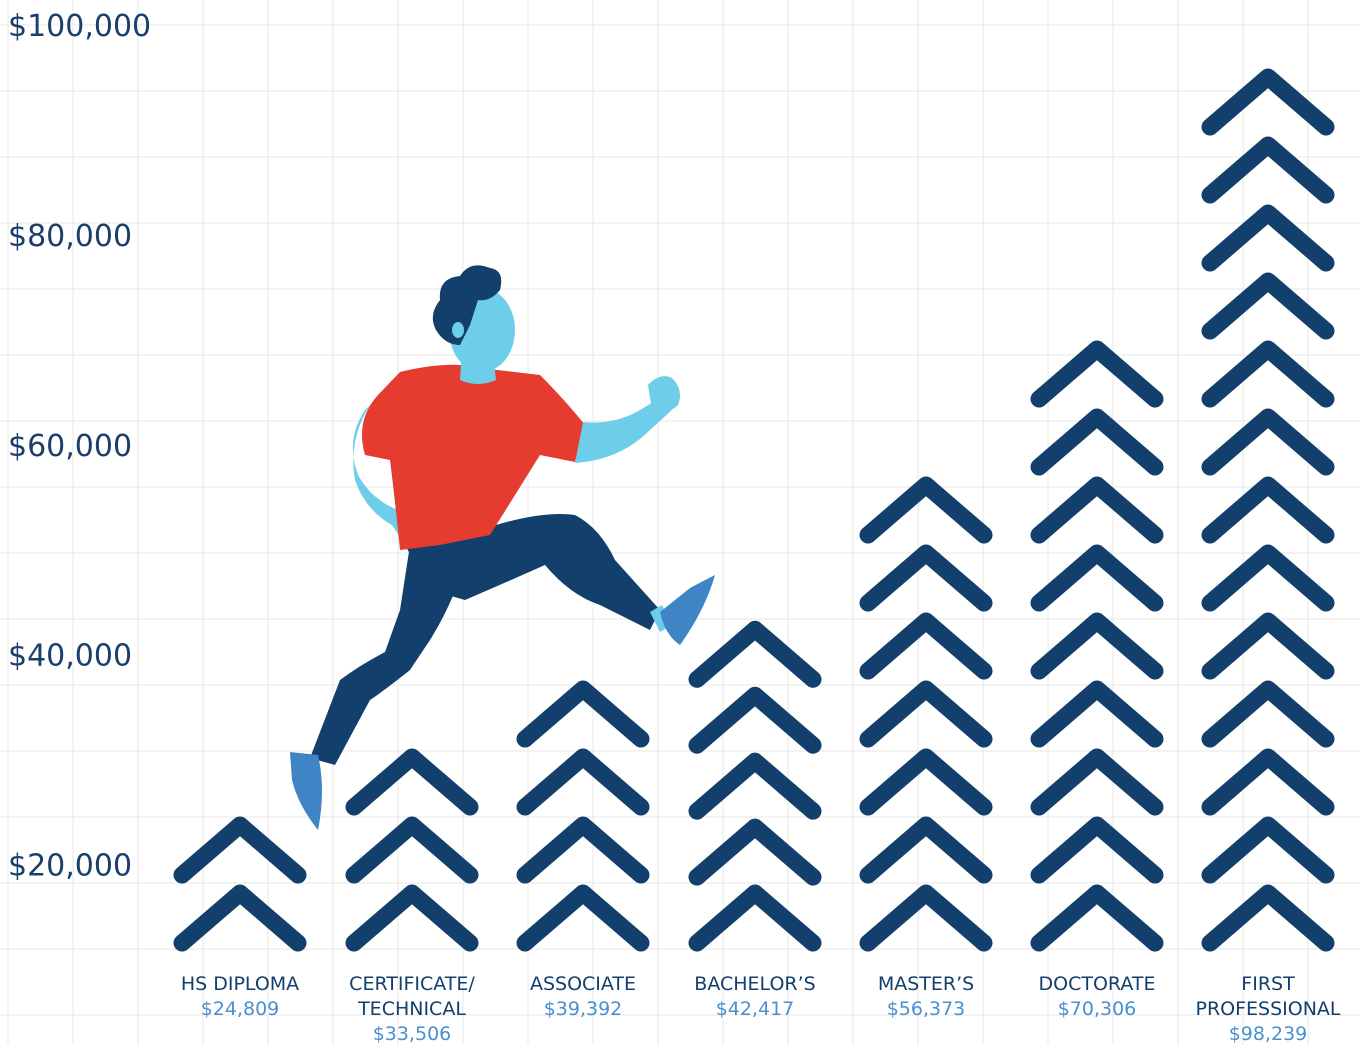 The image size is (1360, 1045). I want to click on category-label: BACHELOR’S, so click(754, 984).